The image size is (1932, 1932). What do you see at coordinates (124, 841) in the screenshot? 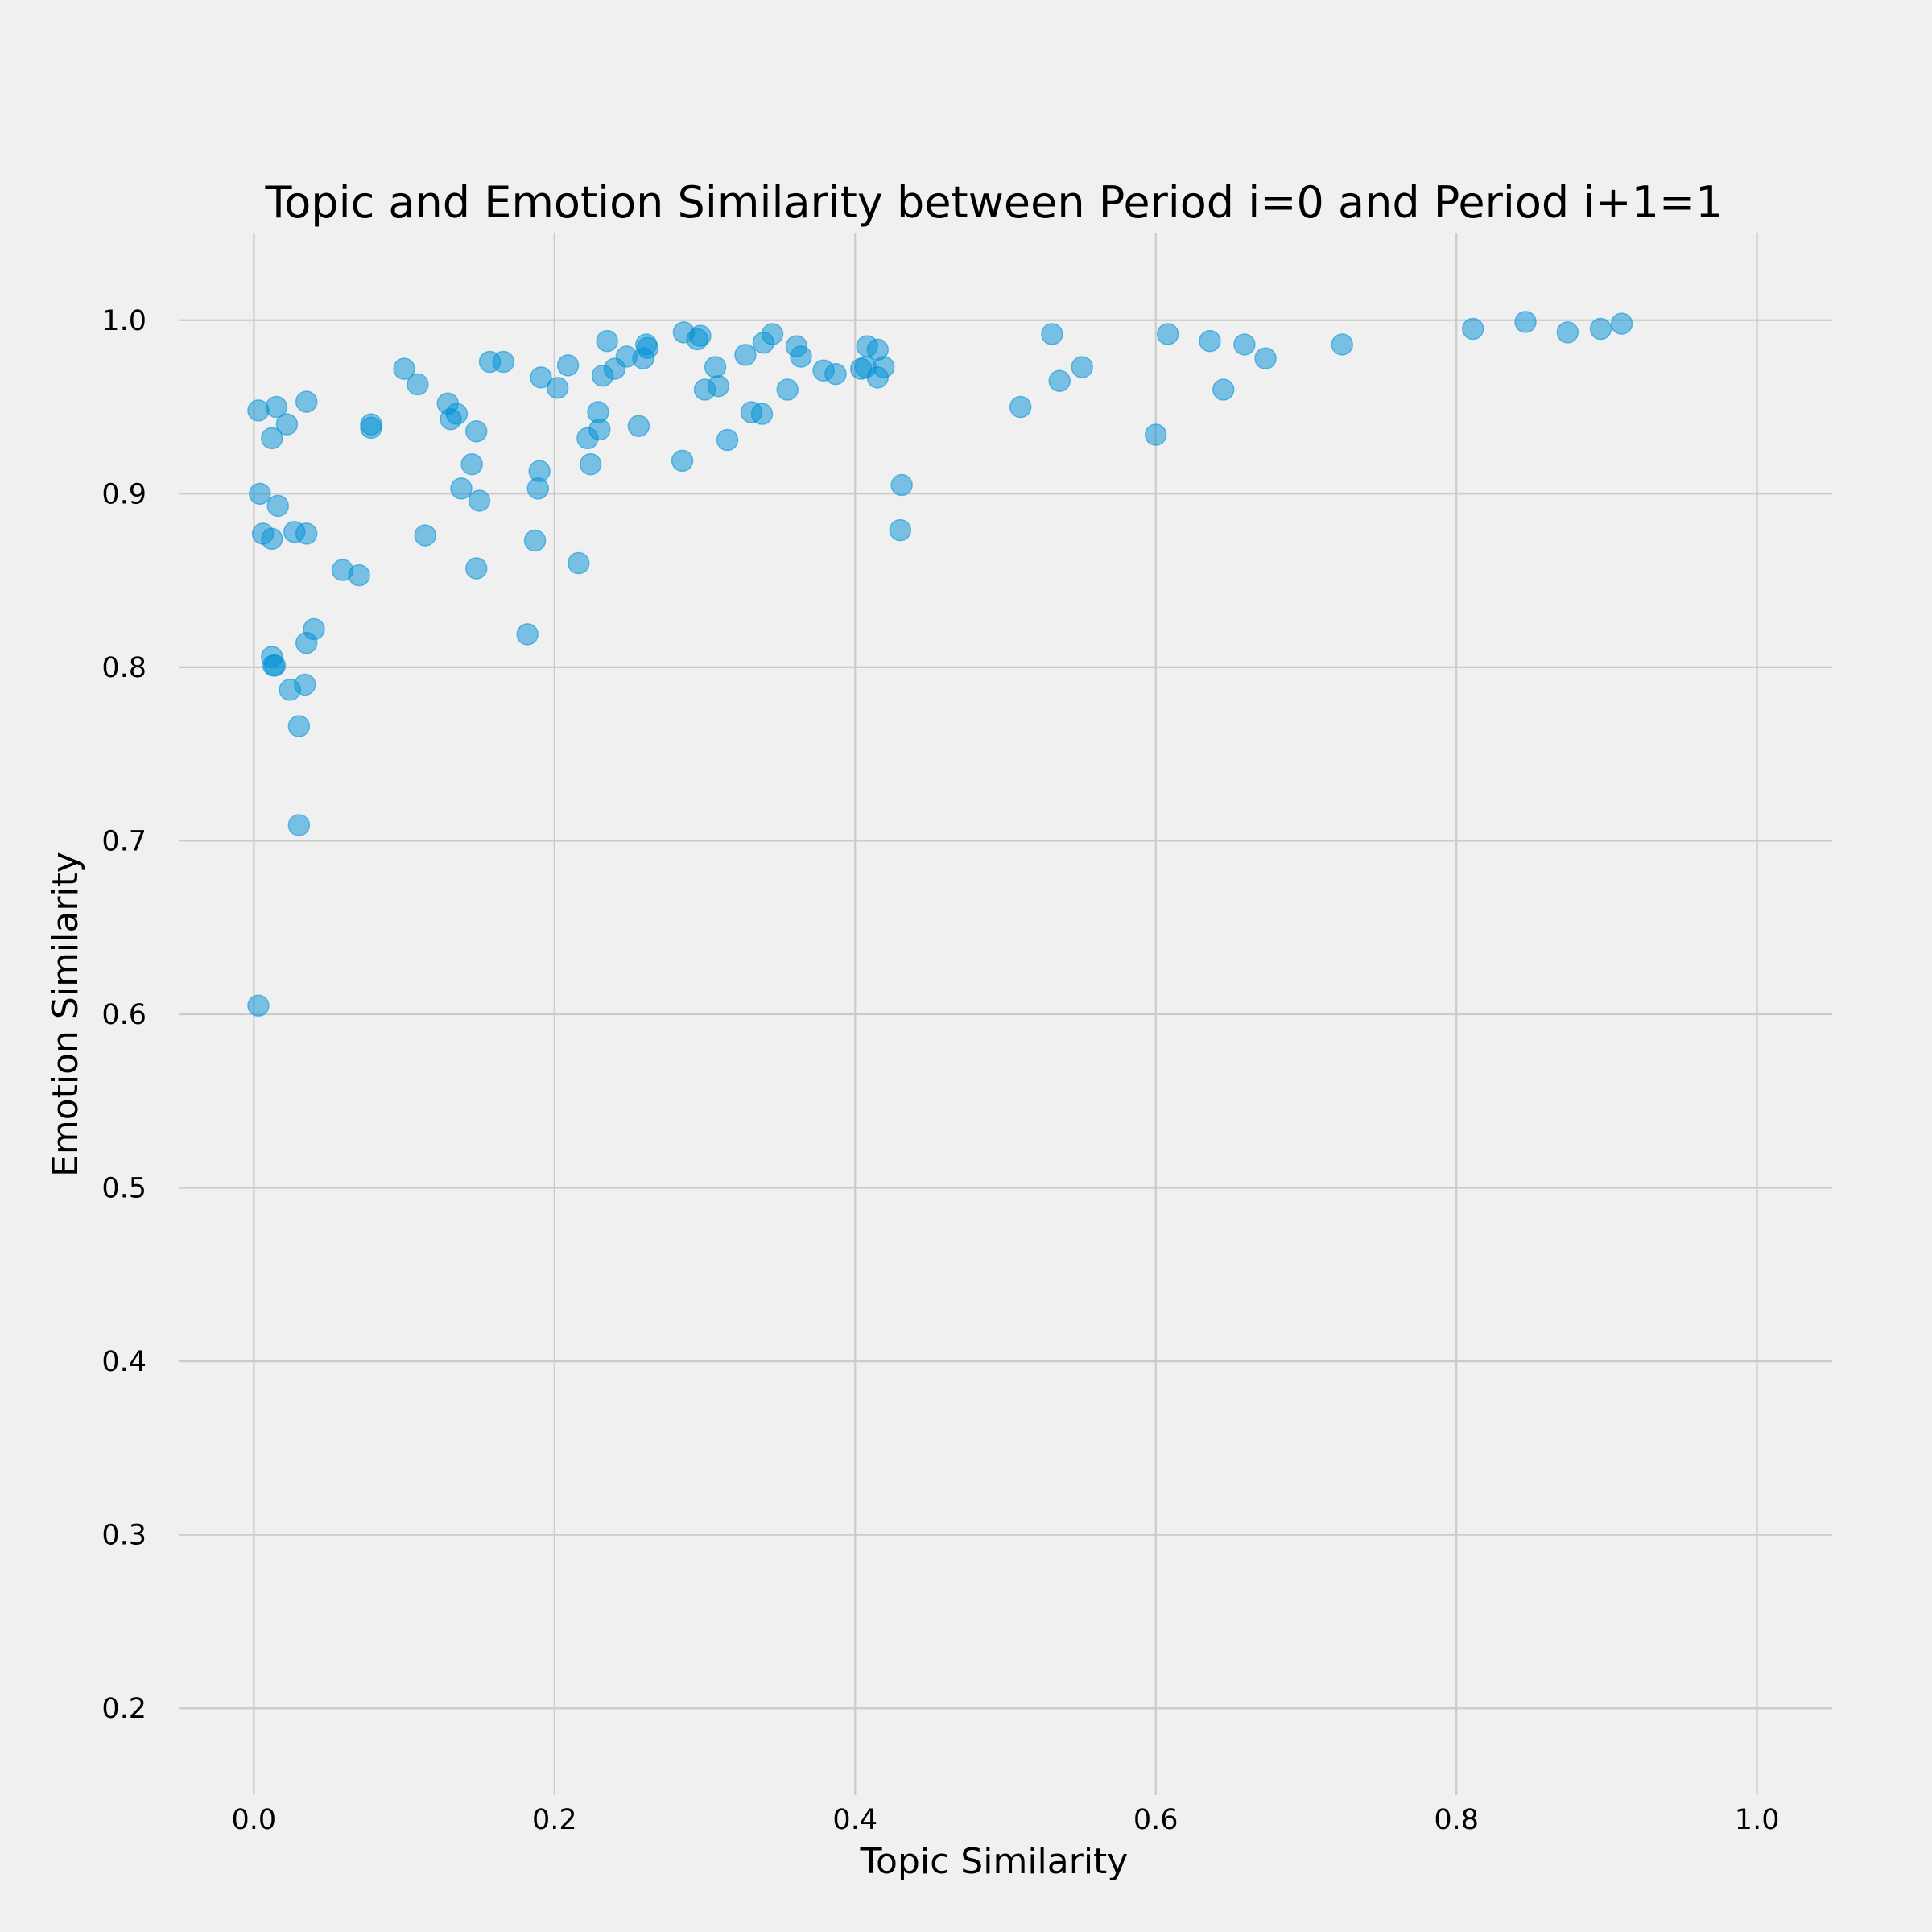
I see `y-tick-label: 0.7` at bounding box center [124, 841].